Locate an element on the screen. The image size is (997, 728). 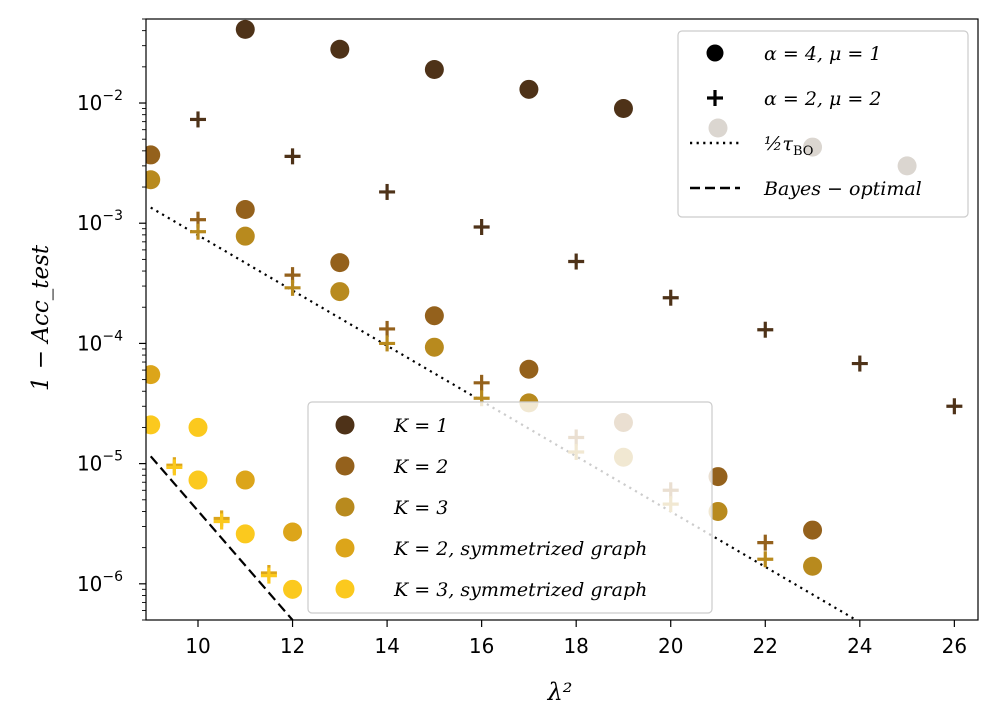
legend-label: α = 2, μ = 2 is located at coordinates (822, 99).